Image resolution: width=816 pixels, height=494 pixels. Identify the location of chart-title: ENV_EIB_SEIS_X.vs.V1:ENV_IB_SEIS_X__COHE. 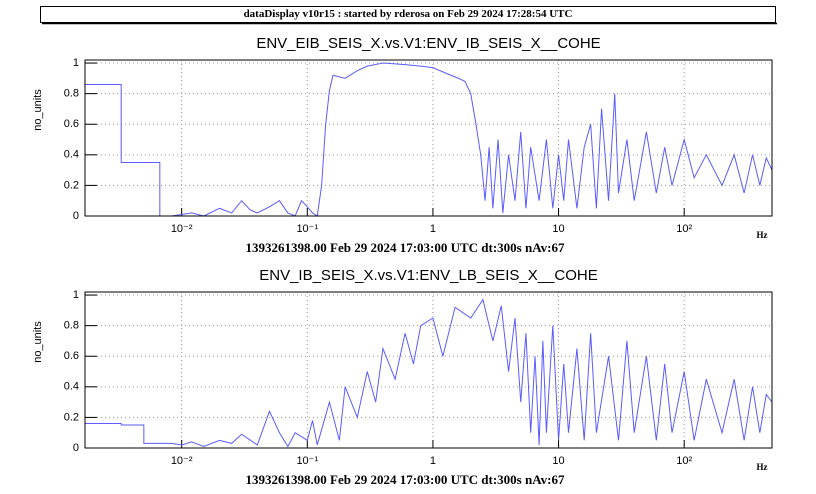
(428, 43).